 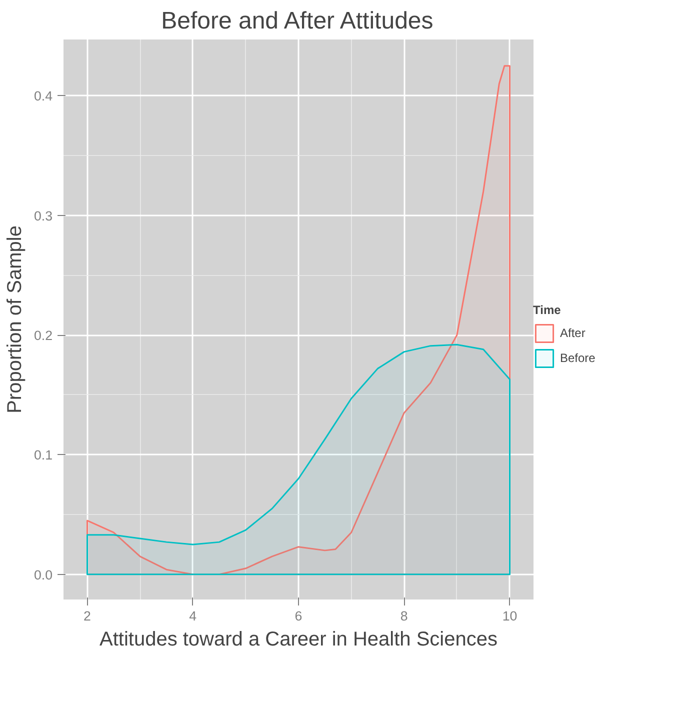 What do you see at coordinates (43, 336) in the screenshot?
I see `y-tick-label: 0.2` at bounding box center [43, 336].